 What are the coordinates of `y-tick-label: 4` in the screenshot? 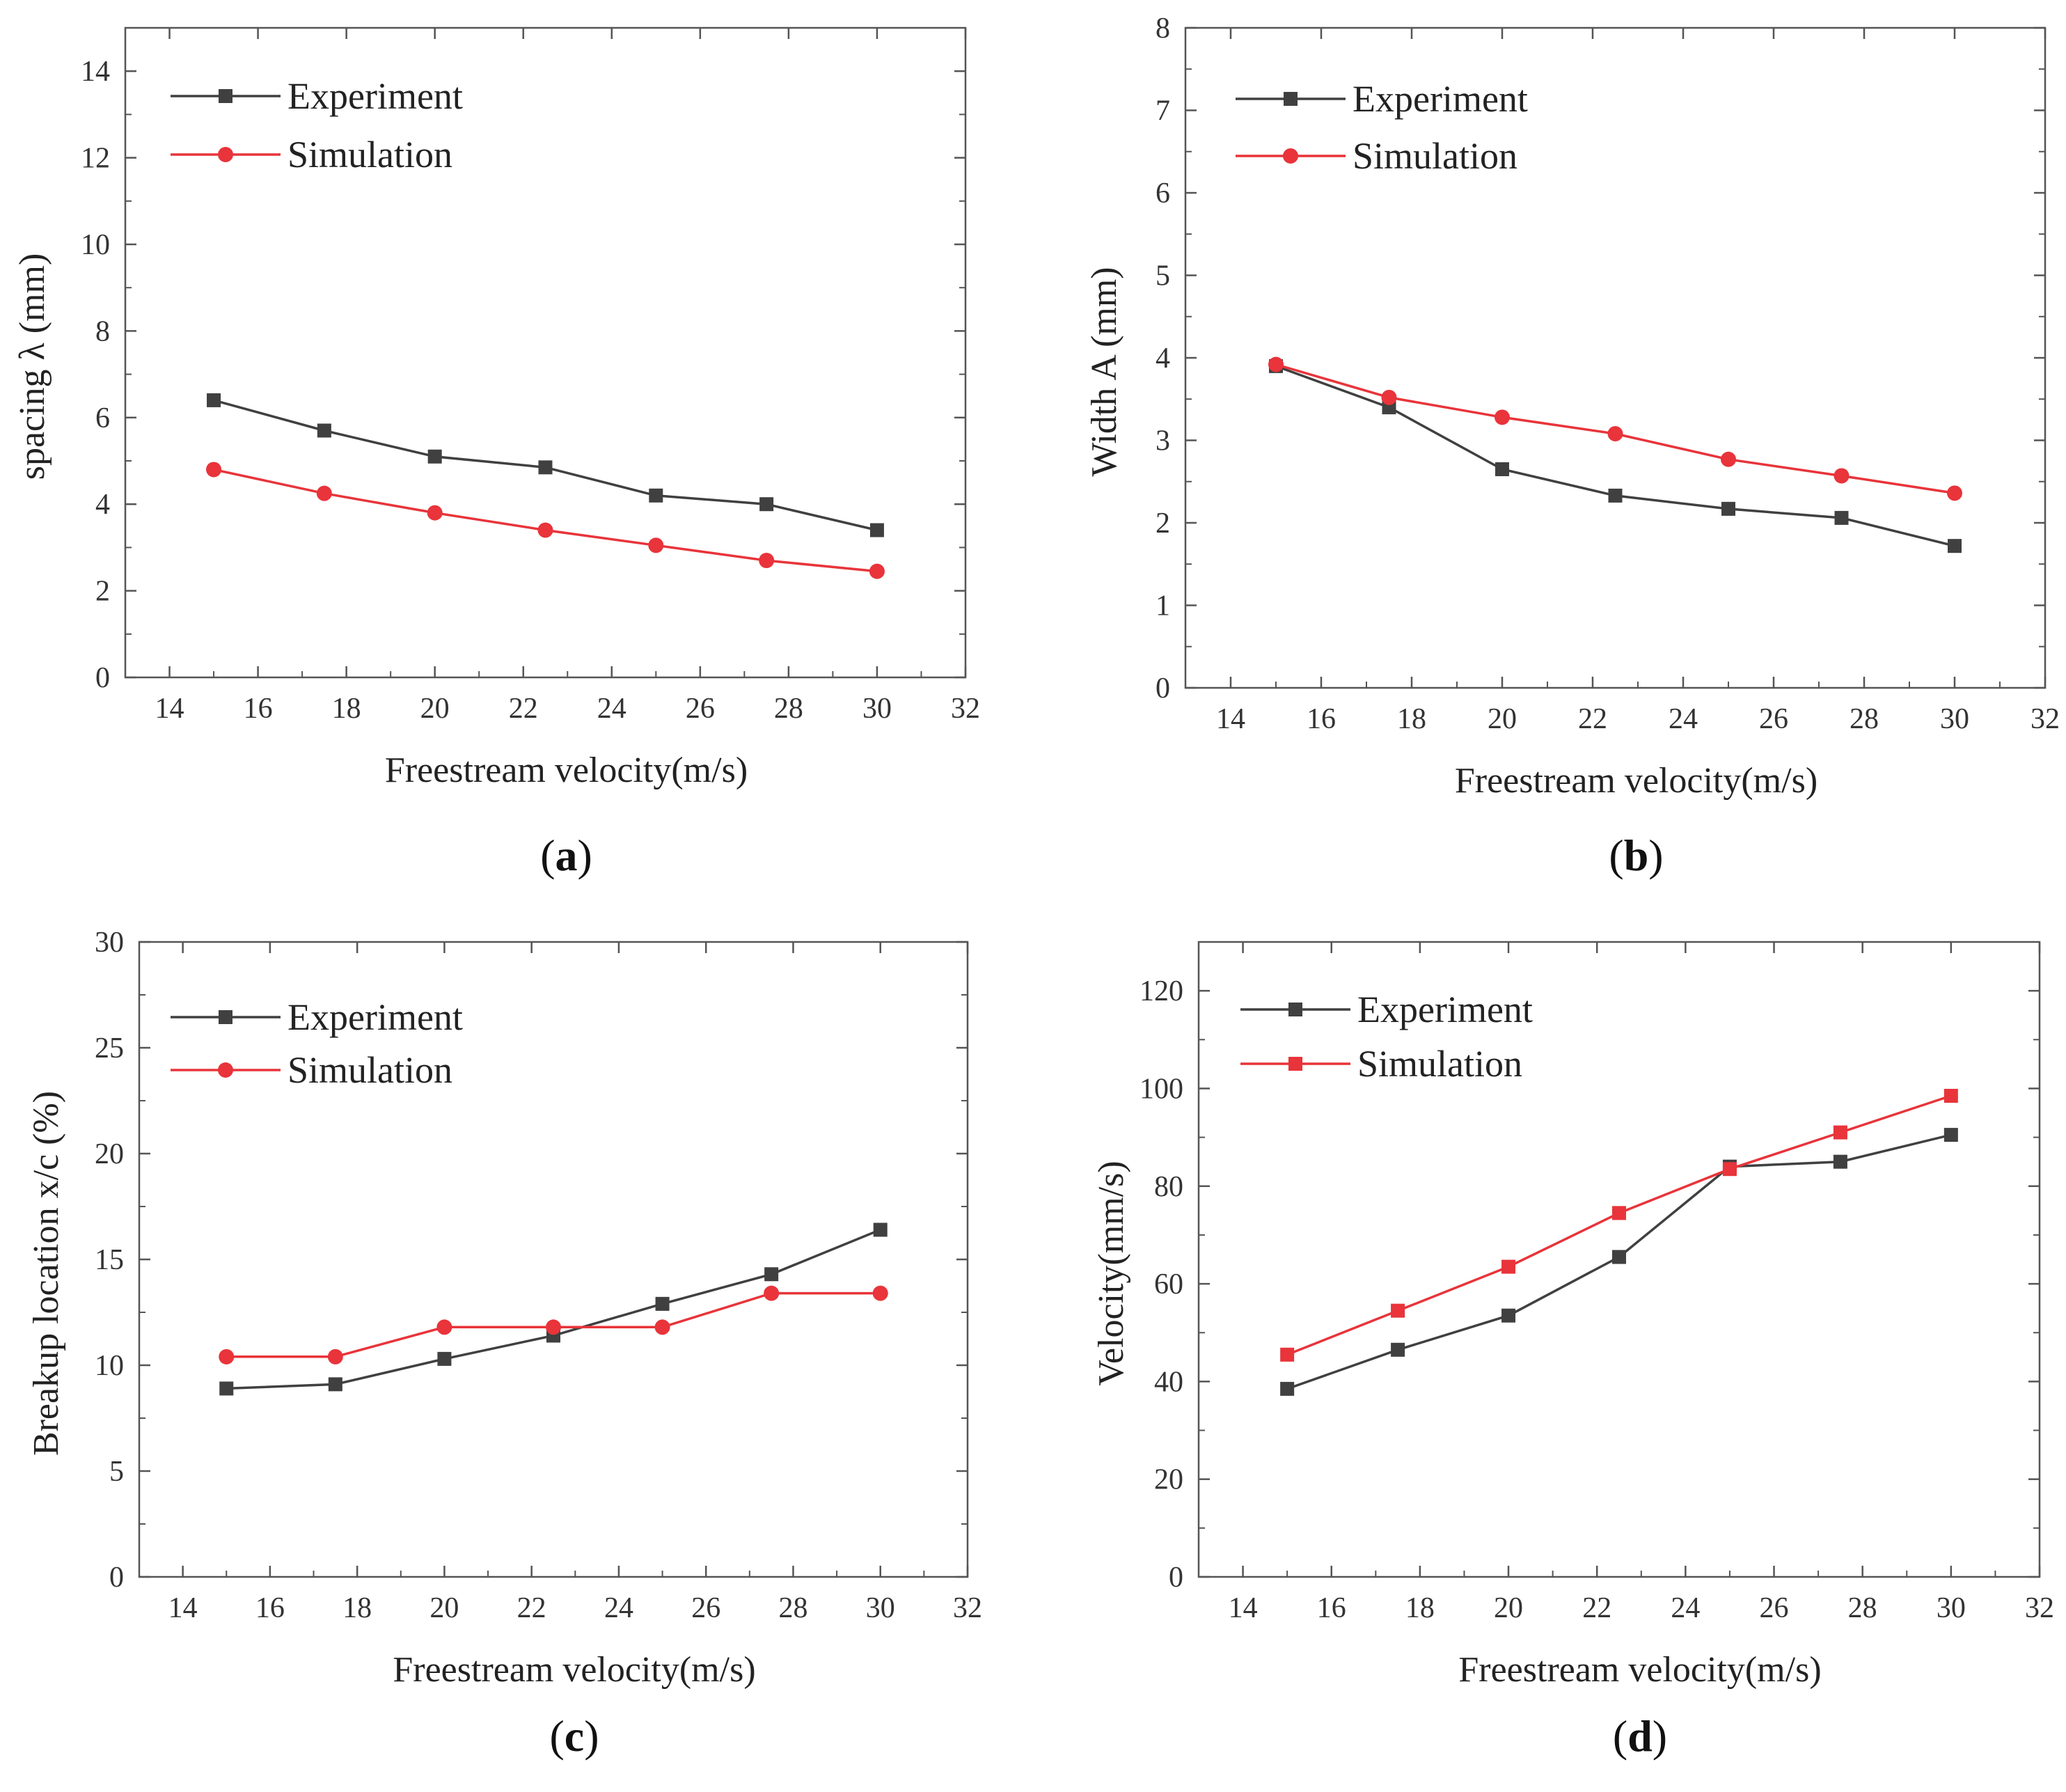 It's located at (1163, 359).